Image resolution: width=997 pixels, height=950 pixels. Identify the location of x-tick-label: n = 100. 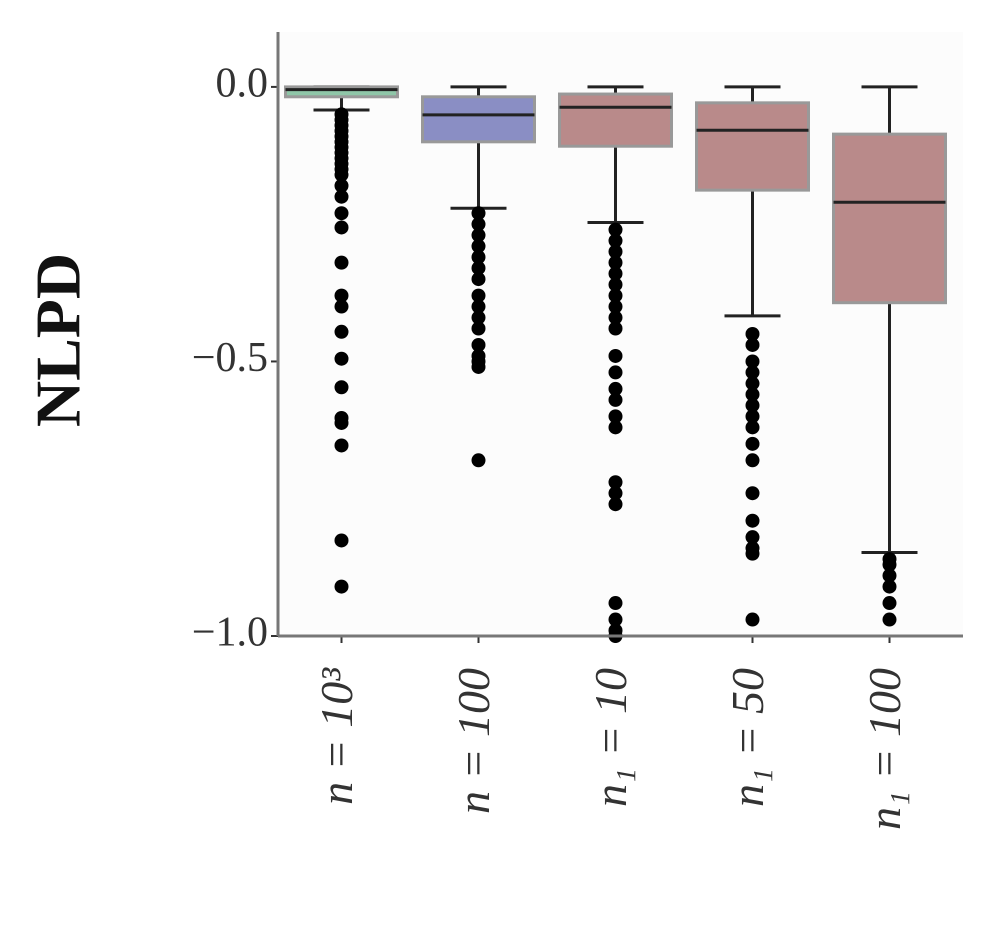
(473, 741).